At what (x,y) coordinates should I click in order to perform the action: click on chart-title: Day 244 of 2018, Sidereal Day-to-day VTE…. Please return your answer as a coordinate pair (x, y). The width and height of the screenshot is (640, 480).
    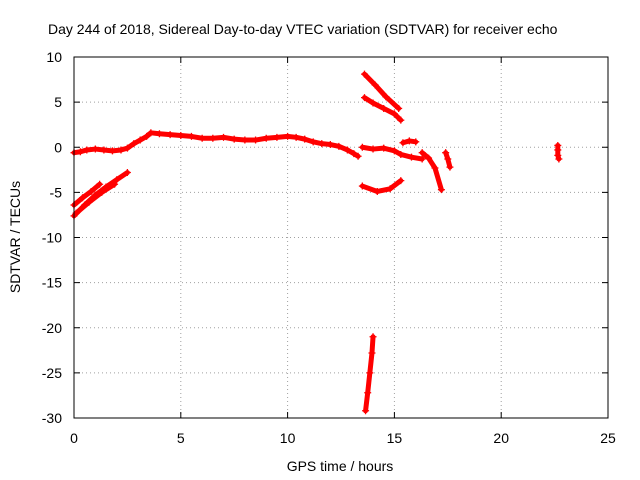
    Looking at the image, I should click on (303, 29).